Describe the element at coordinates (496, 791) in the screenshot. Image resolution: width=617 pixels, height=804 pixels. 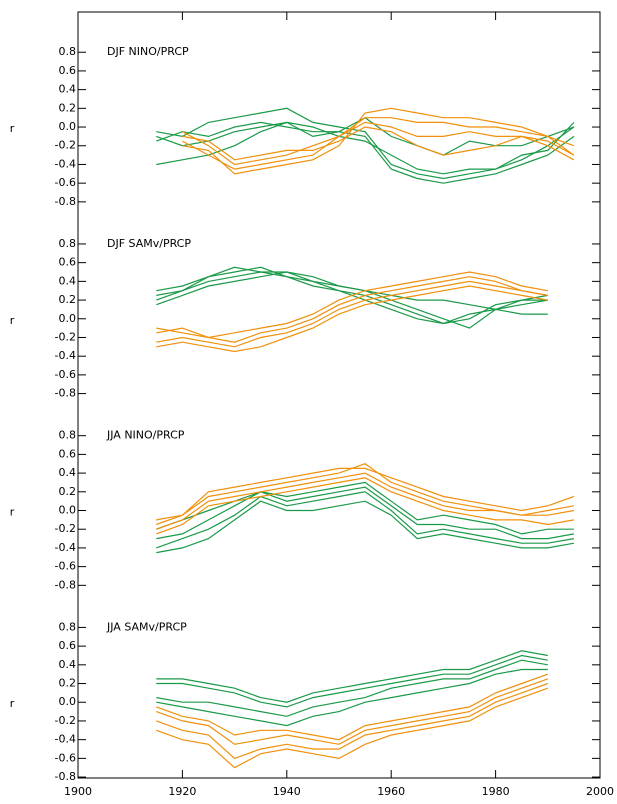
I see `x-tick-label: 1980` at that location.